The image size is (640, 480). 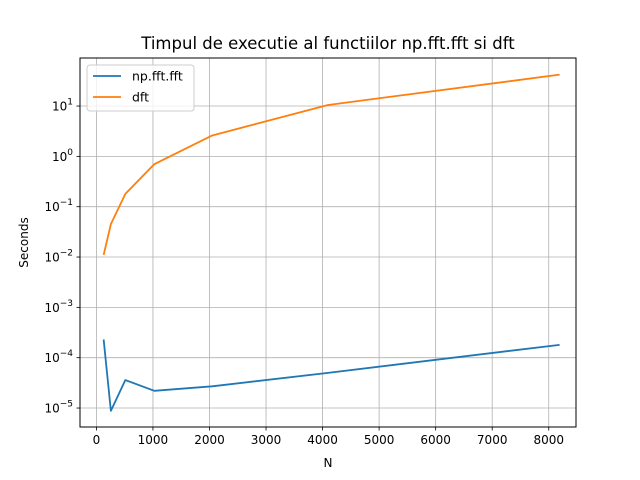 What do you see at coordinates (328, 463) in the screenshot?
I see `x-axis-label: N` at bounding box center [328, 463].